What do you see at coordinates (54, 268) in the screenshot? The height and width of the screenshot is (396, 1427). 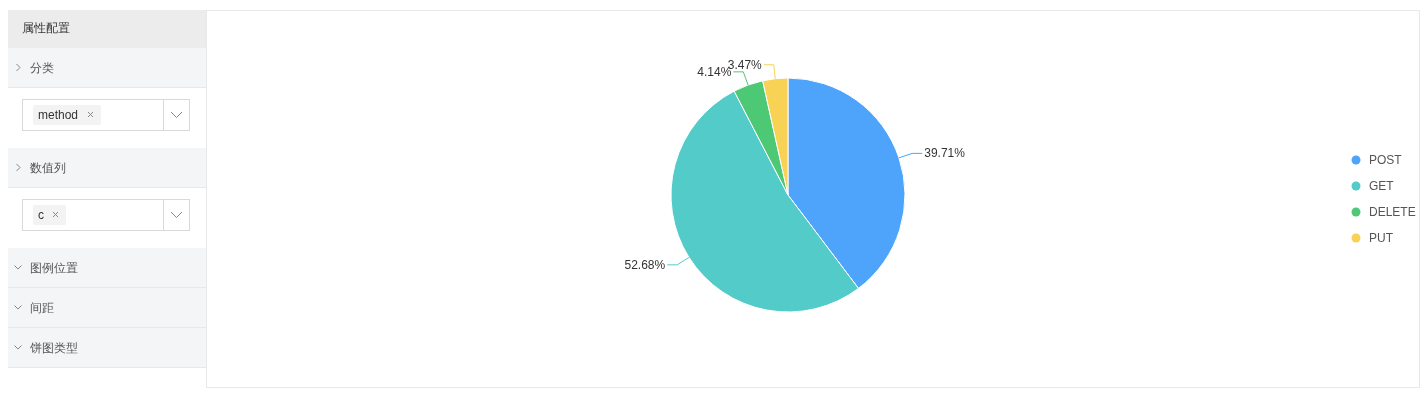 I see `text: 图例位置` at bounding box center [54, 268].